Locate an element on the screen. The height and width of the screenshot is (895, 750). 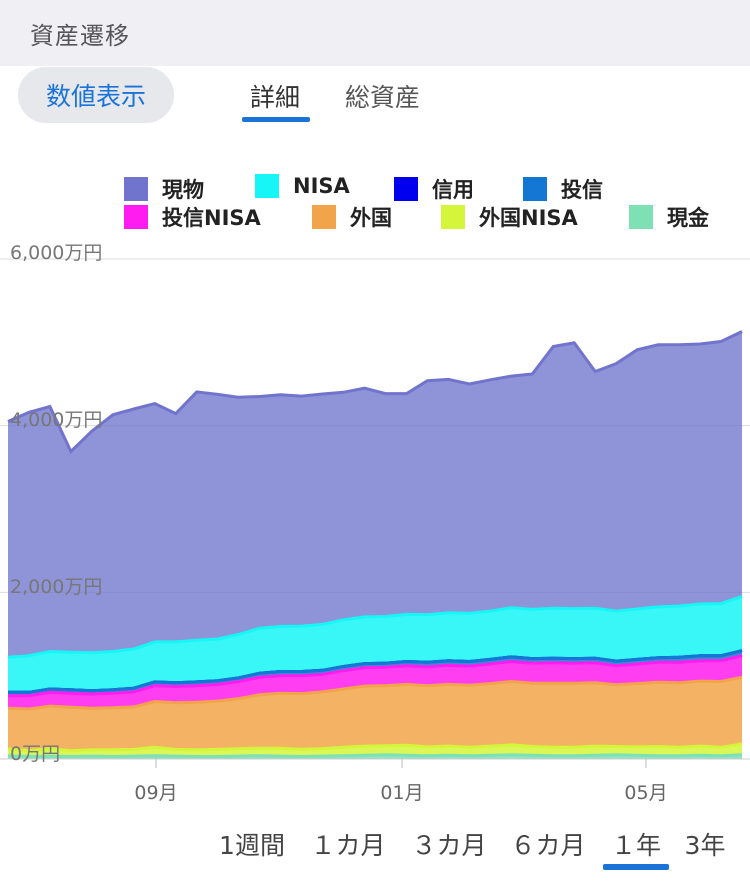
legend-item-foreign: 外国 is located at coordinates (352, 217).